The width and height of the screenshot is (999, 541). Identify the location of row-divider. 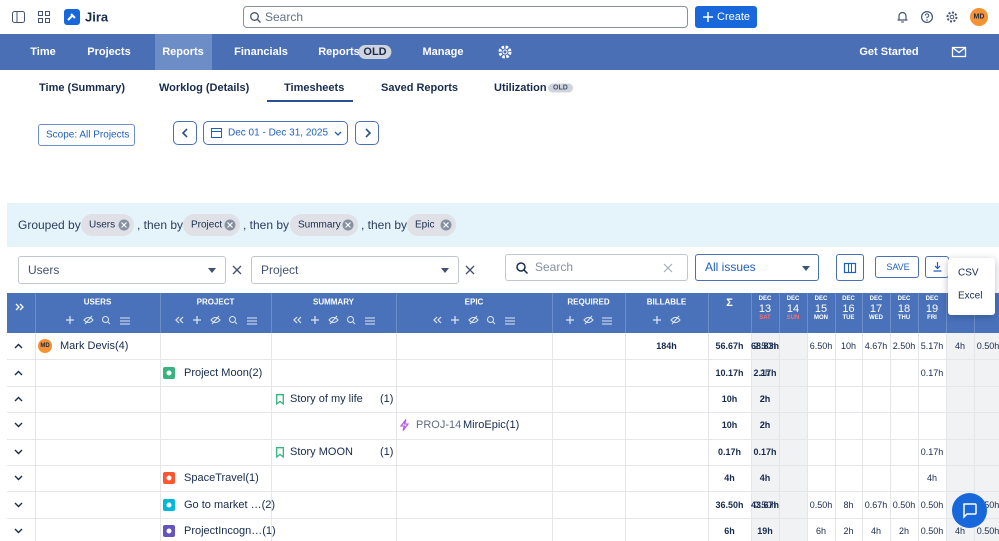
(503, 413).